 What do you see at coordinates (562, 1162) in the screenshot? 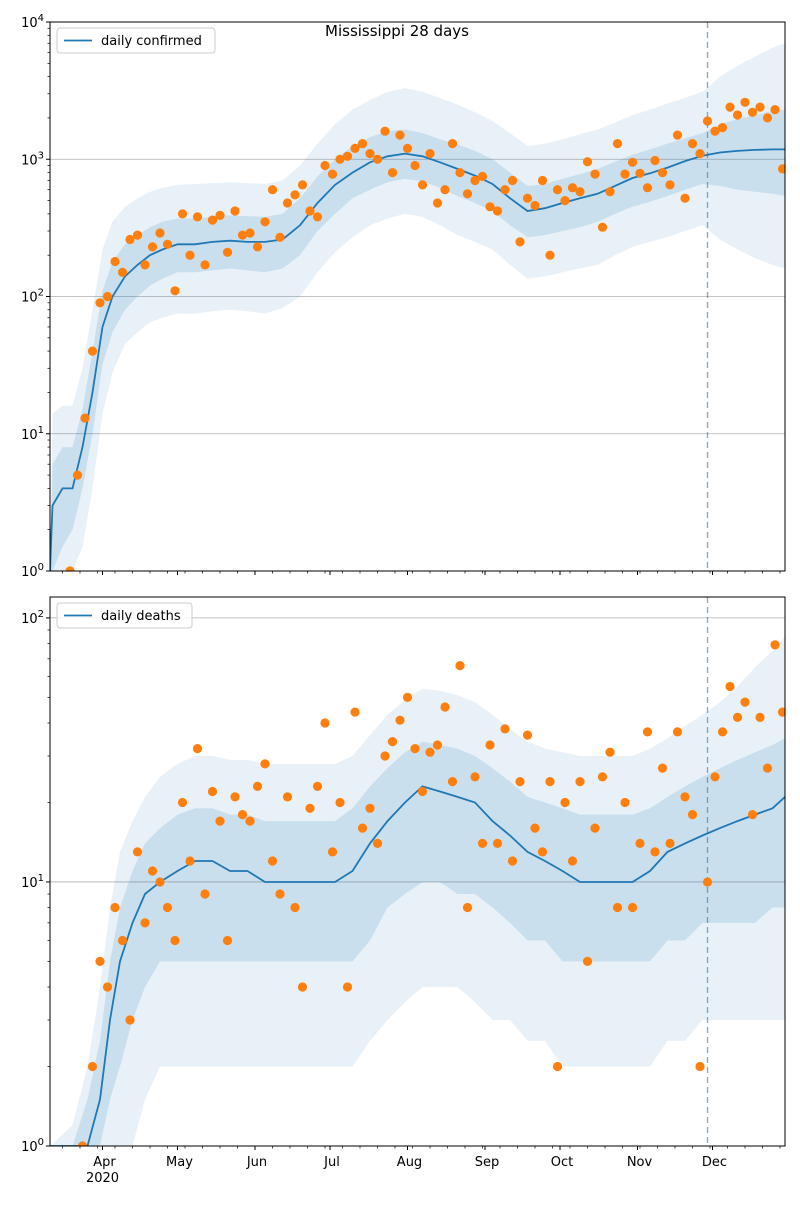
I see `x-tick-label: Oct` at bounding box center [562, 1162].